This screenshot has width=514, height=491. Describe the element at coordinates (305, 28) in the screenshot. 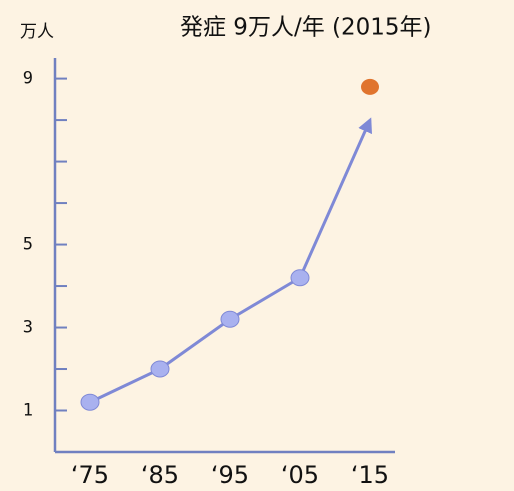

I see `annotation: 発症 9万人/年 (2015年)` at that location.